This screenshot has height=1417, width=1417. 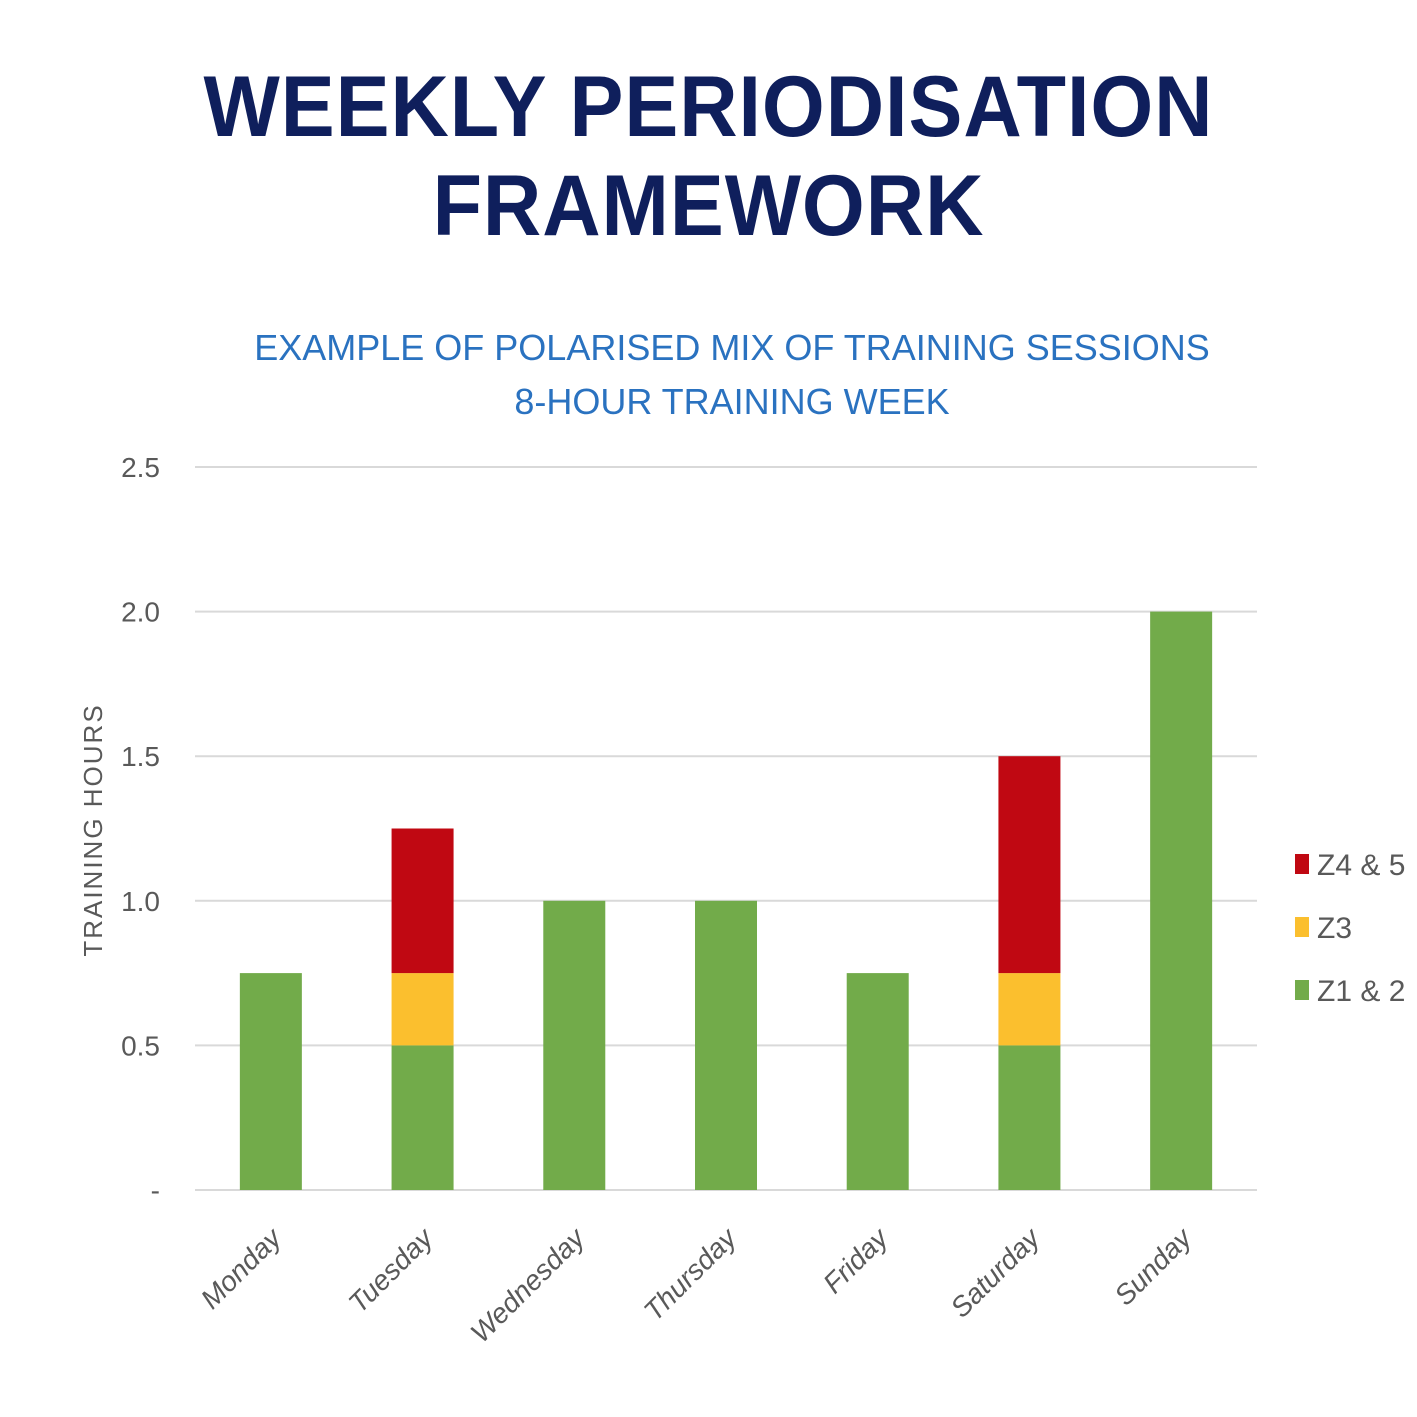 What do you see at coordinates (391, 1270) in the screenshot?
I see `x-tick-label: Tuesday` at bounding box center [391, 1270].